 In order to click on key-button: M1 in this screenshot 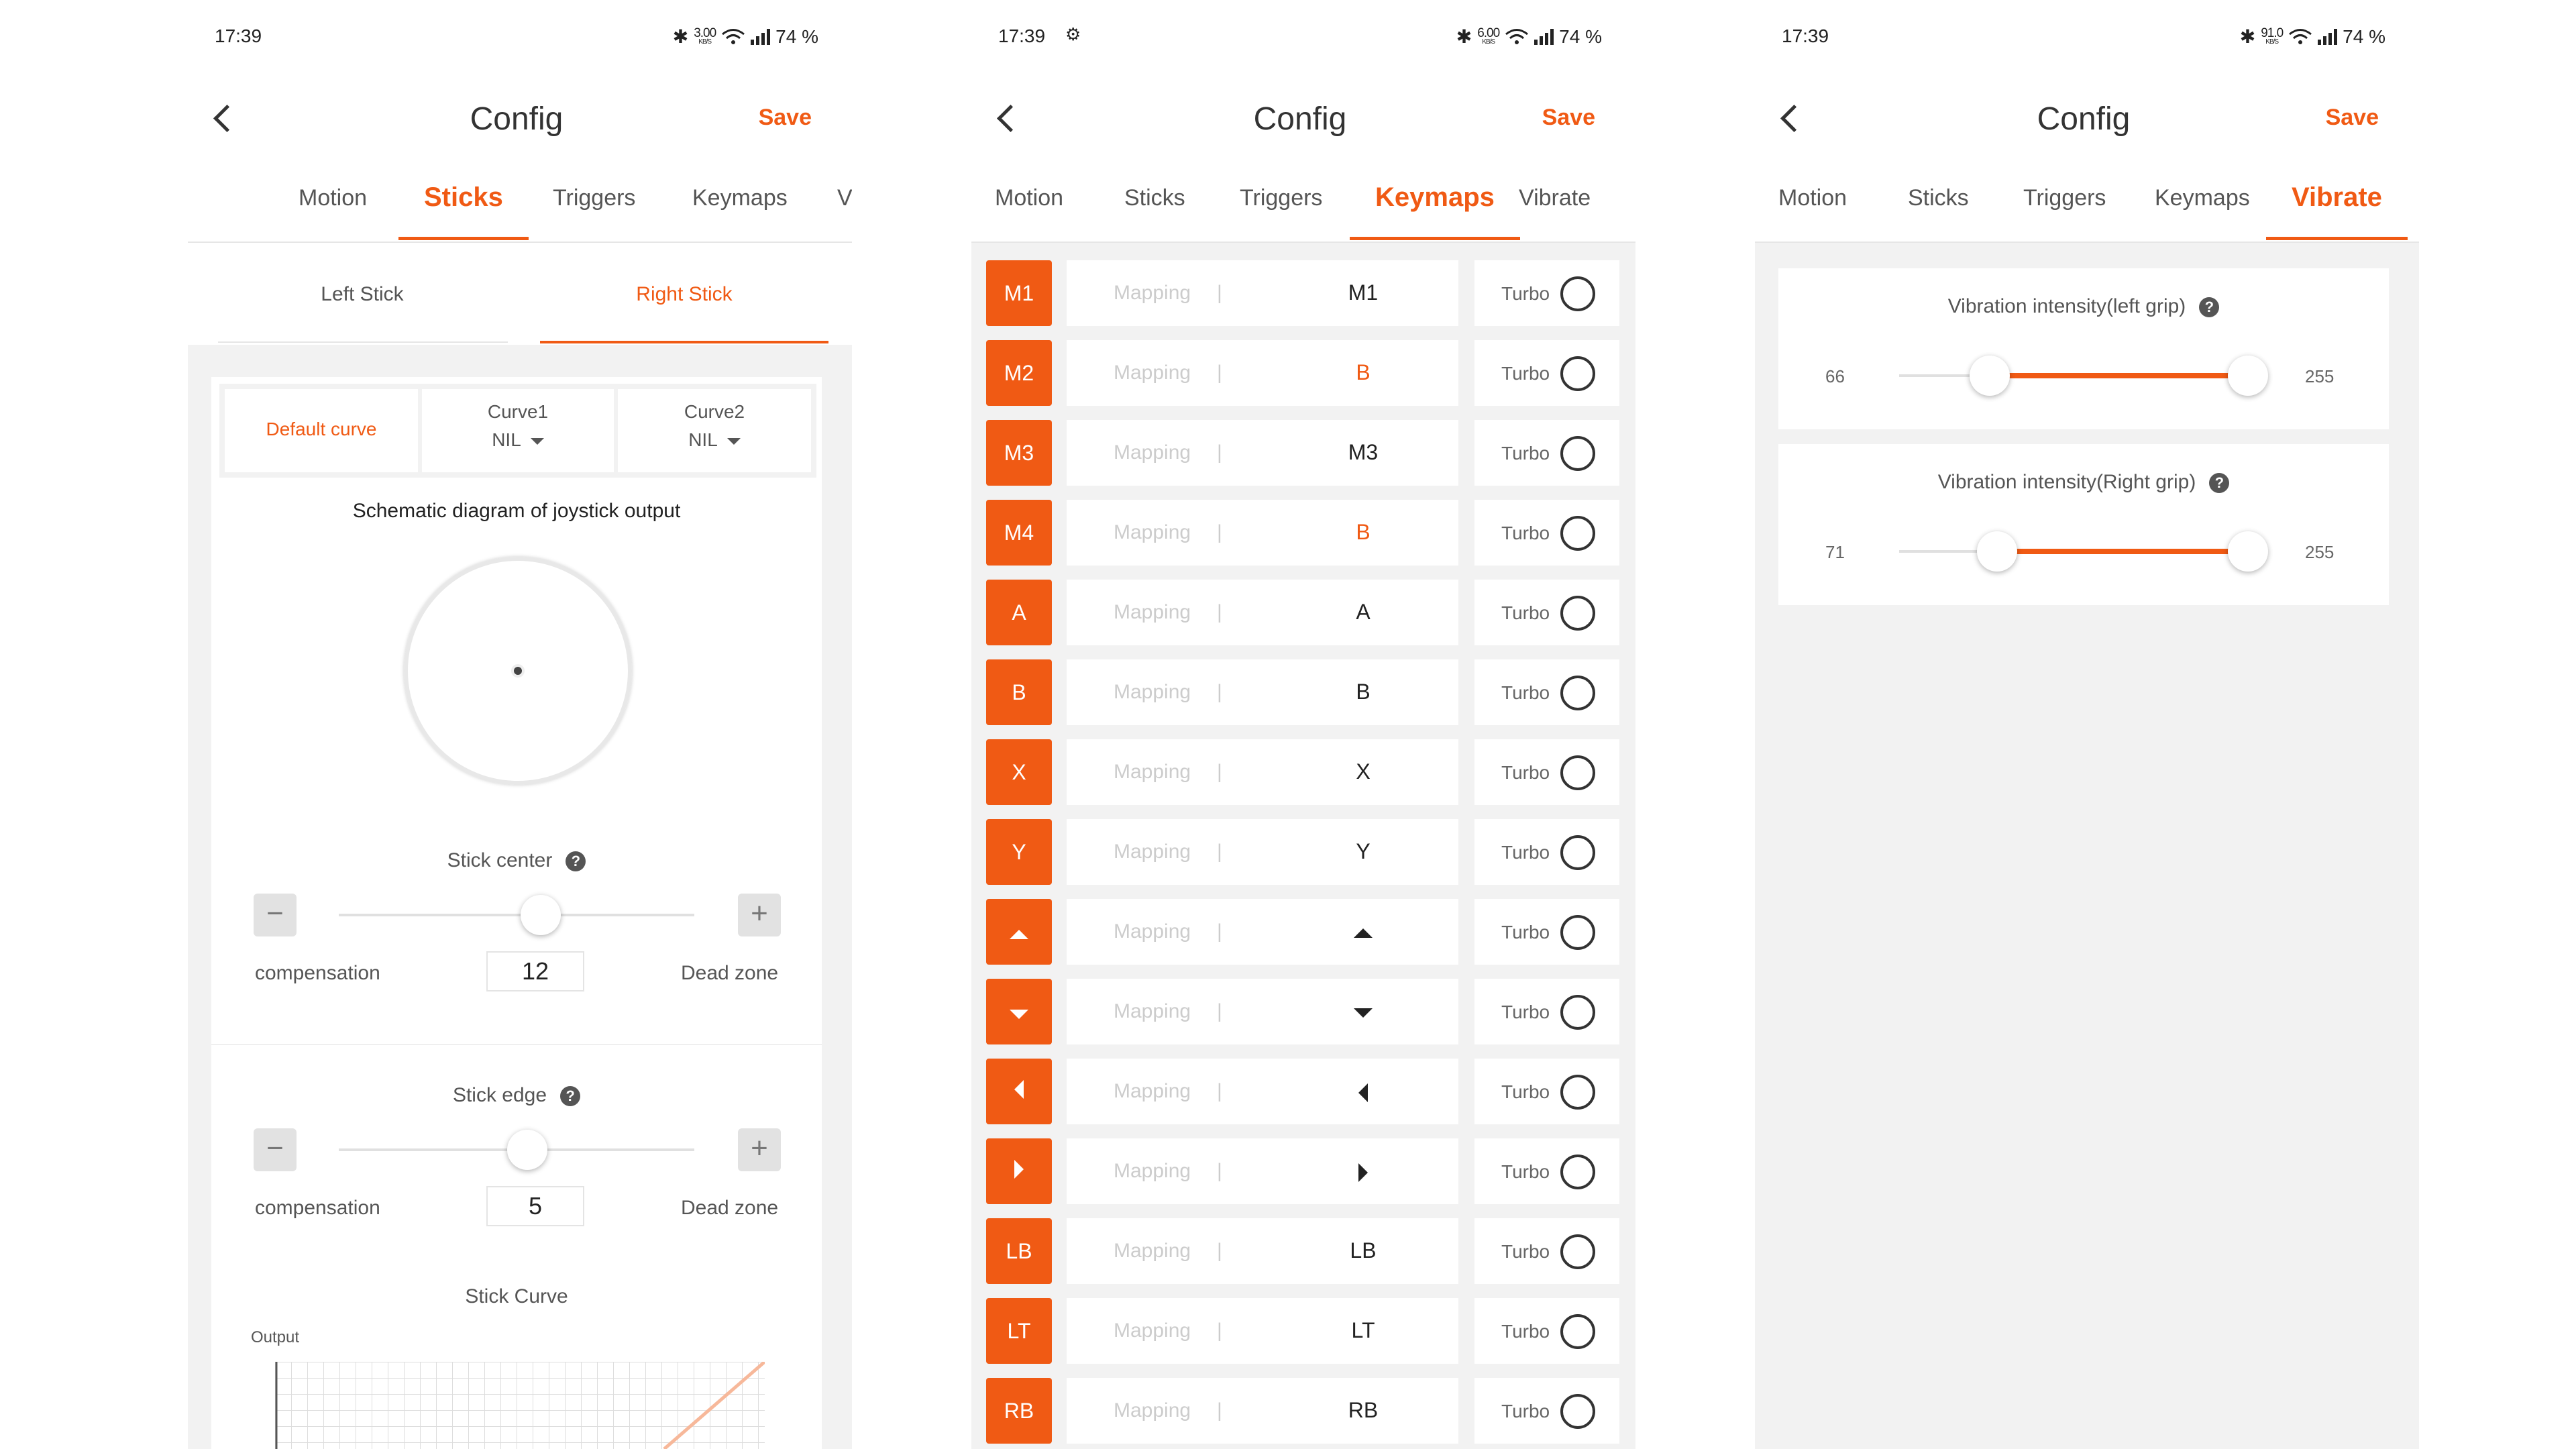, I will do `click(1019, 293)`.